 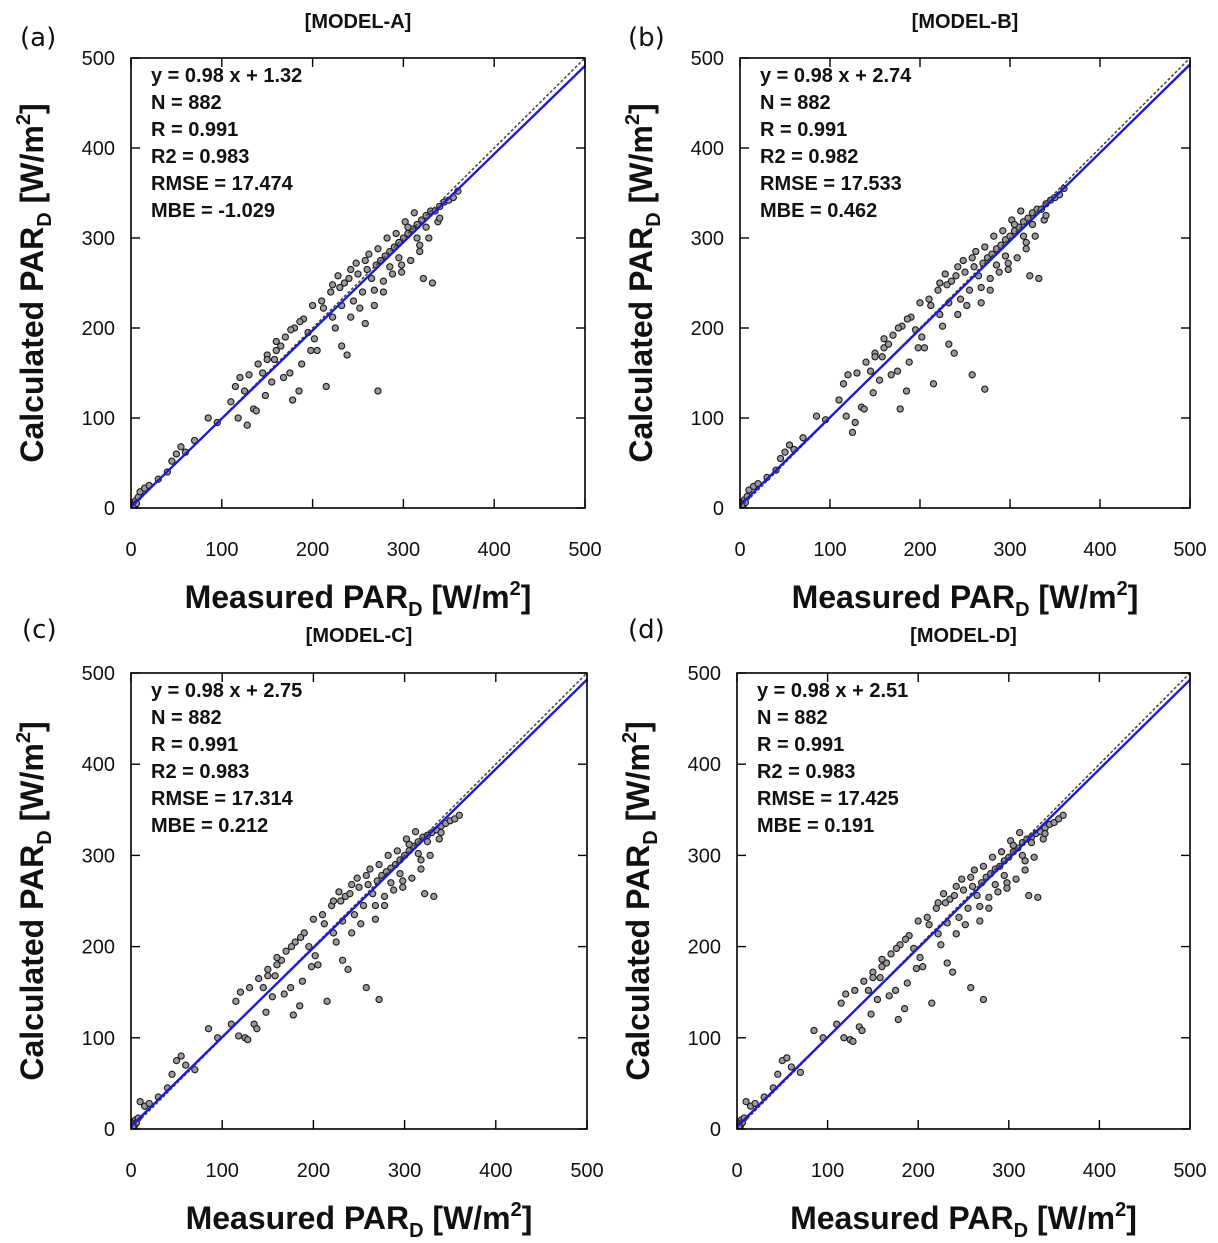 What do you see at coordinates (795, 103) in the screenshot?
I see `stats-line: N = 882` at bounding box center [795, 103].